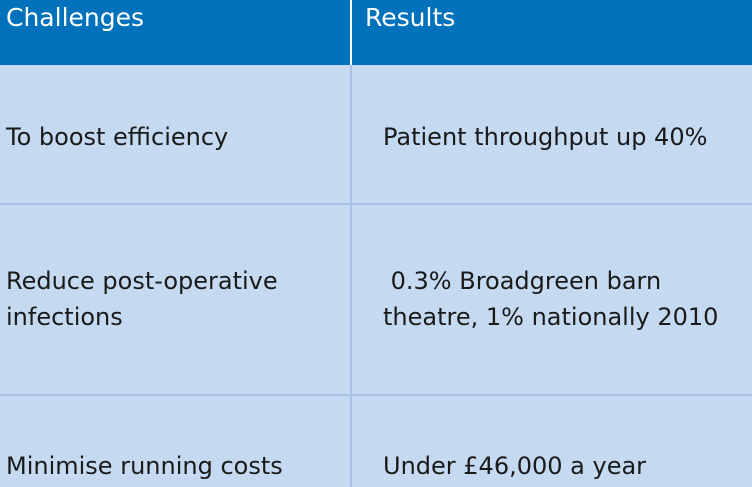 The image size is (752, 487). I want to click on challenge-cell: Minimise running costs, so click(144, 466).